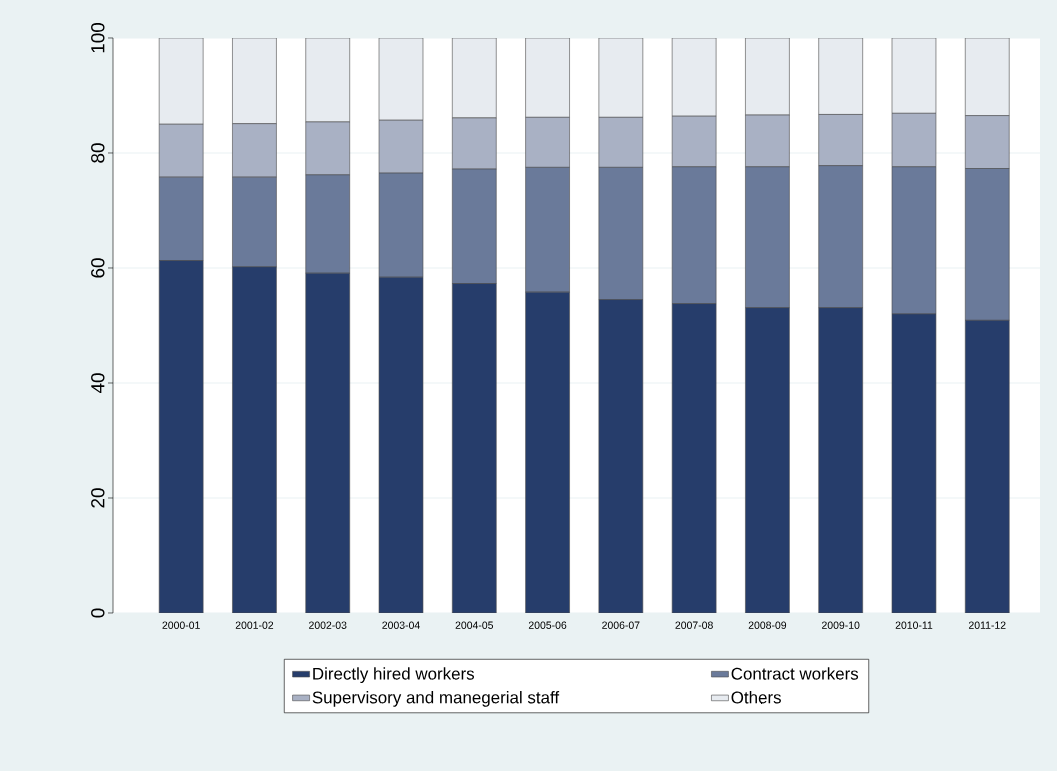 The height and width of the screenshot is (771, 1057). Describe the element at coordinates (328, 625) in the screenshot. I see `x-tick-label: 2002-03` at that location.